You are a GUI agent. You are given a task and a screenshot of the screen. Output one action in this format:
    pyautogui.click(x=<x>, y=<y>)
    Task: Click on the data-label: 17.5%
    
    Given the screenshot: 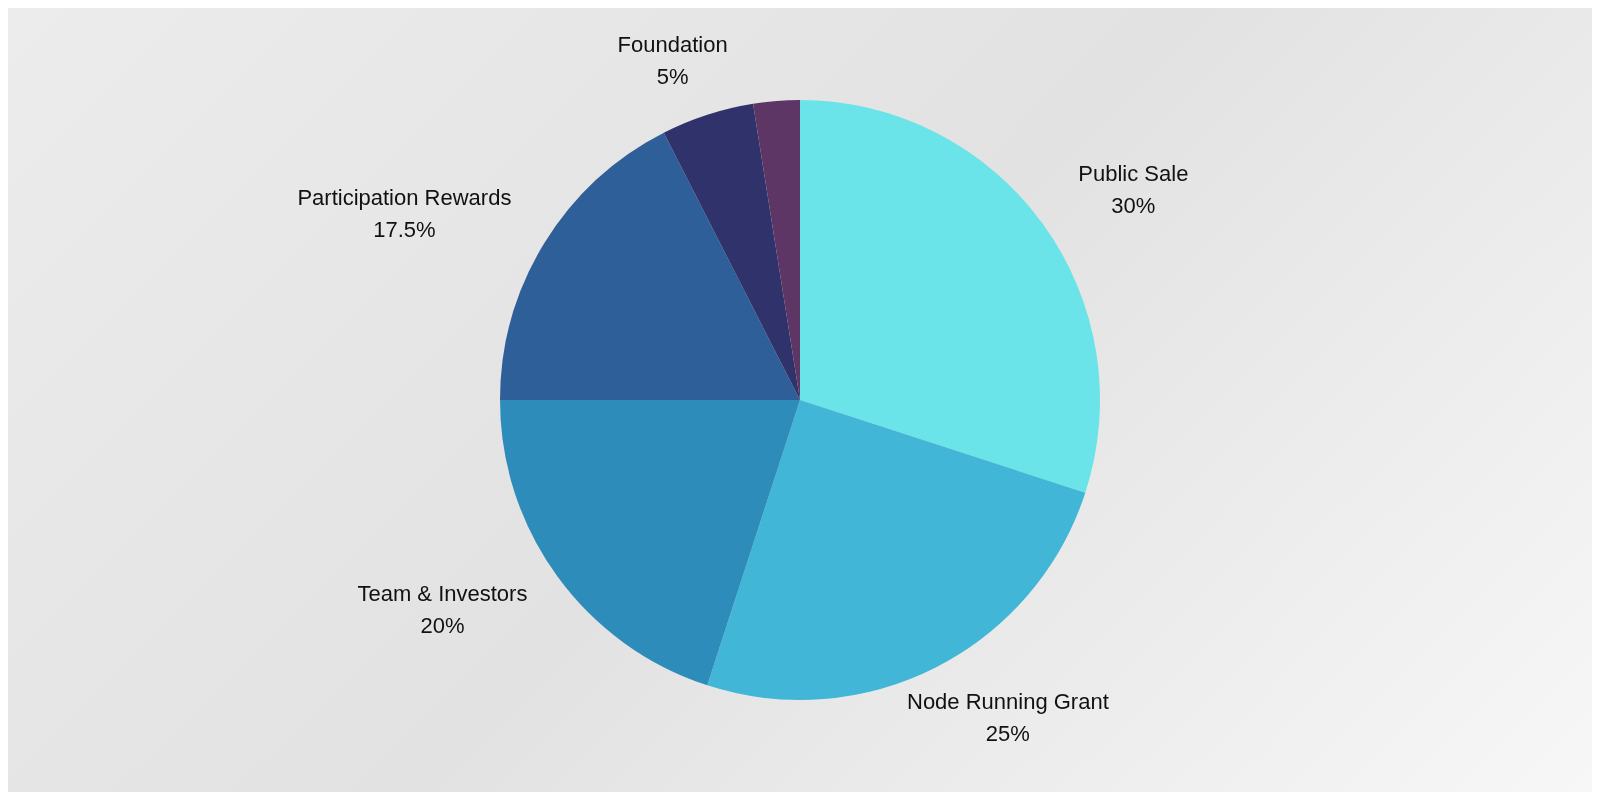 What is the action you would take?
    pyautogui.click(x=404, y=229)
    